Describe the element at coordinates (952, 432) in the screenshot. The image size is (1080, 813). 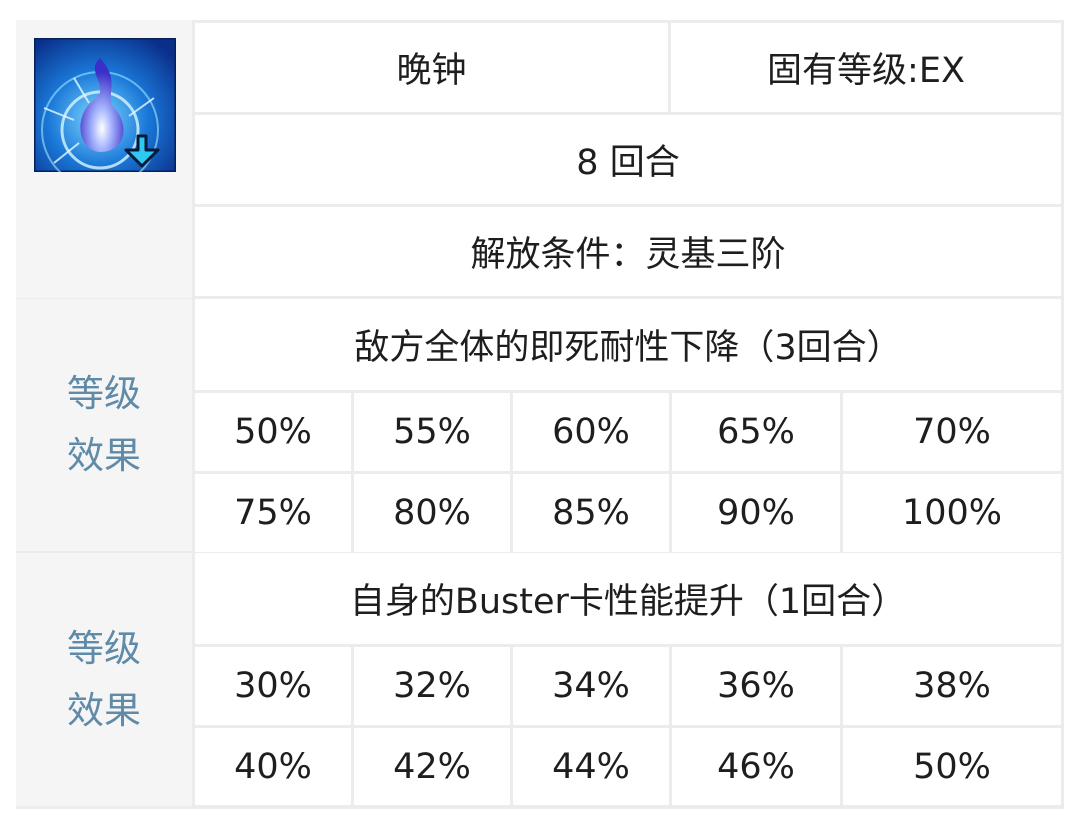
I see `effect-value: 70%` at that location.